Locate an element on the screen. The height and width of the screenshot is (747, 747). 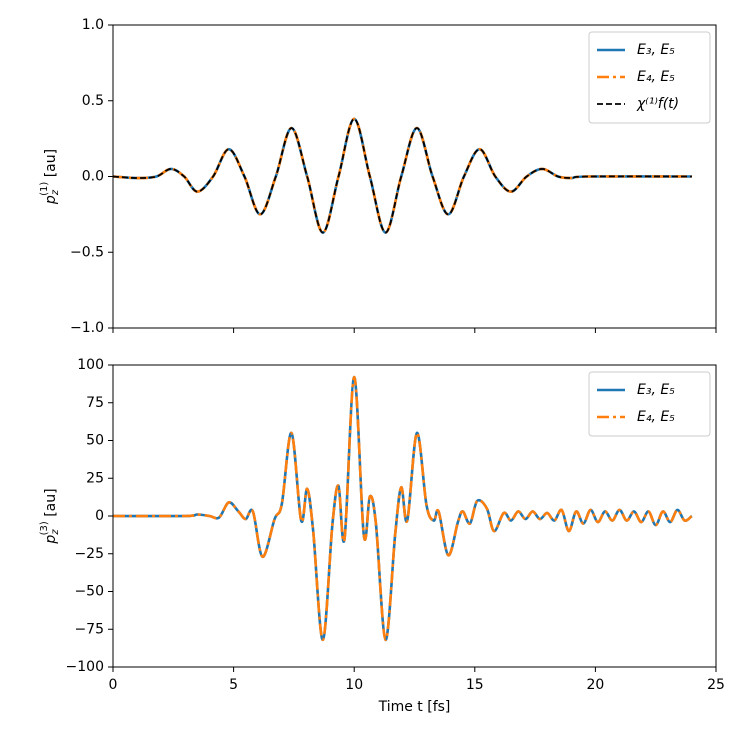
y-label-sup: (3) is located at coordinates (44, 528).